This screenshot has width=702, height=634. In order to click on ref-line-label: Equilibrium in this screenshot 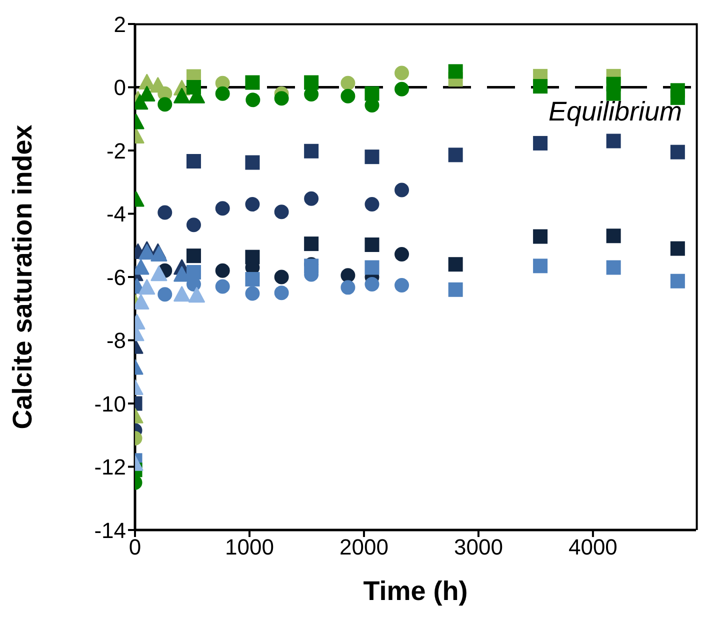, I will do `click(615, 111)`.